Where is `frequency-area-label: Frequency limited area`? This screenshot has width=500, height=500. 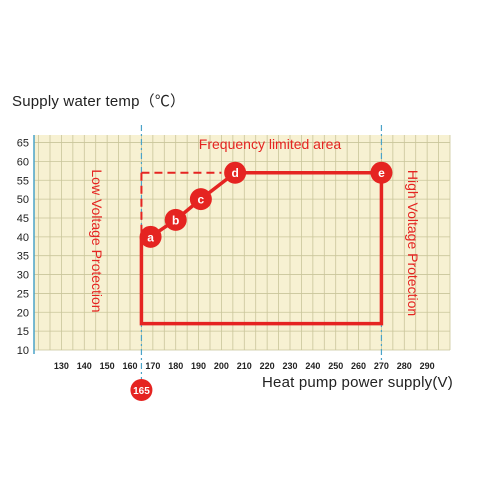 frequency-area-label: Frequency limited area is located at coordinates (270, 144).